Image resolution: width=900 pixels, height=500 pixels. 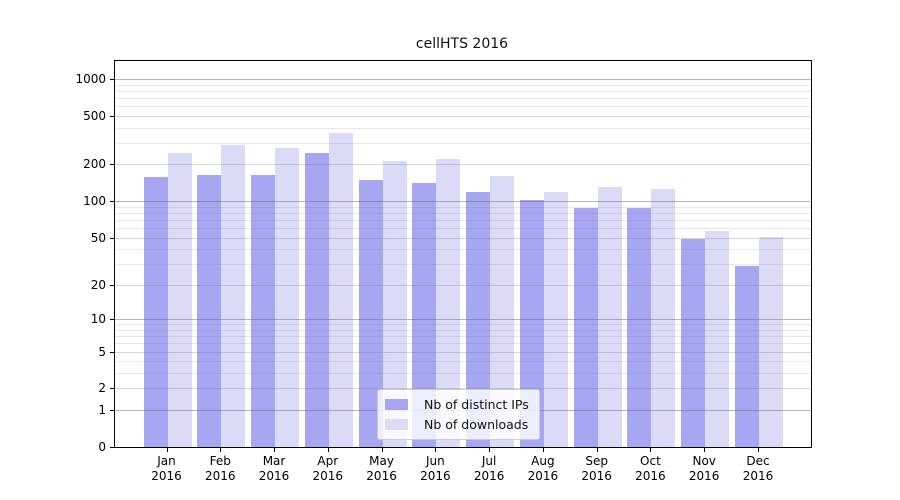 What do you see at coordinates (102, 351) in the screenshot?
I see `y-tick-label: 5` at bounding box center [102, 351].